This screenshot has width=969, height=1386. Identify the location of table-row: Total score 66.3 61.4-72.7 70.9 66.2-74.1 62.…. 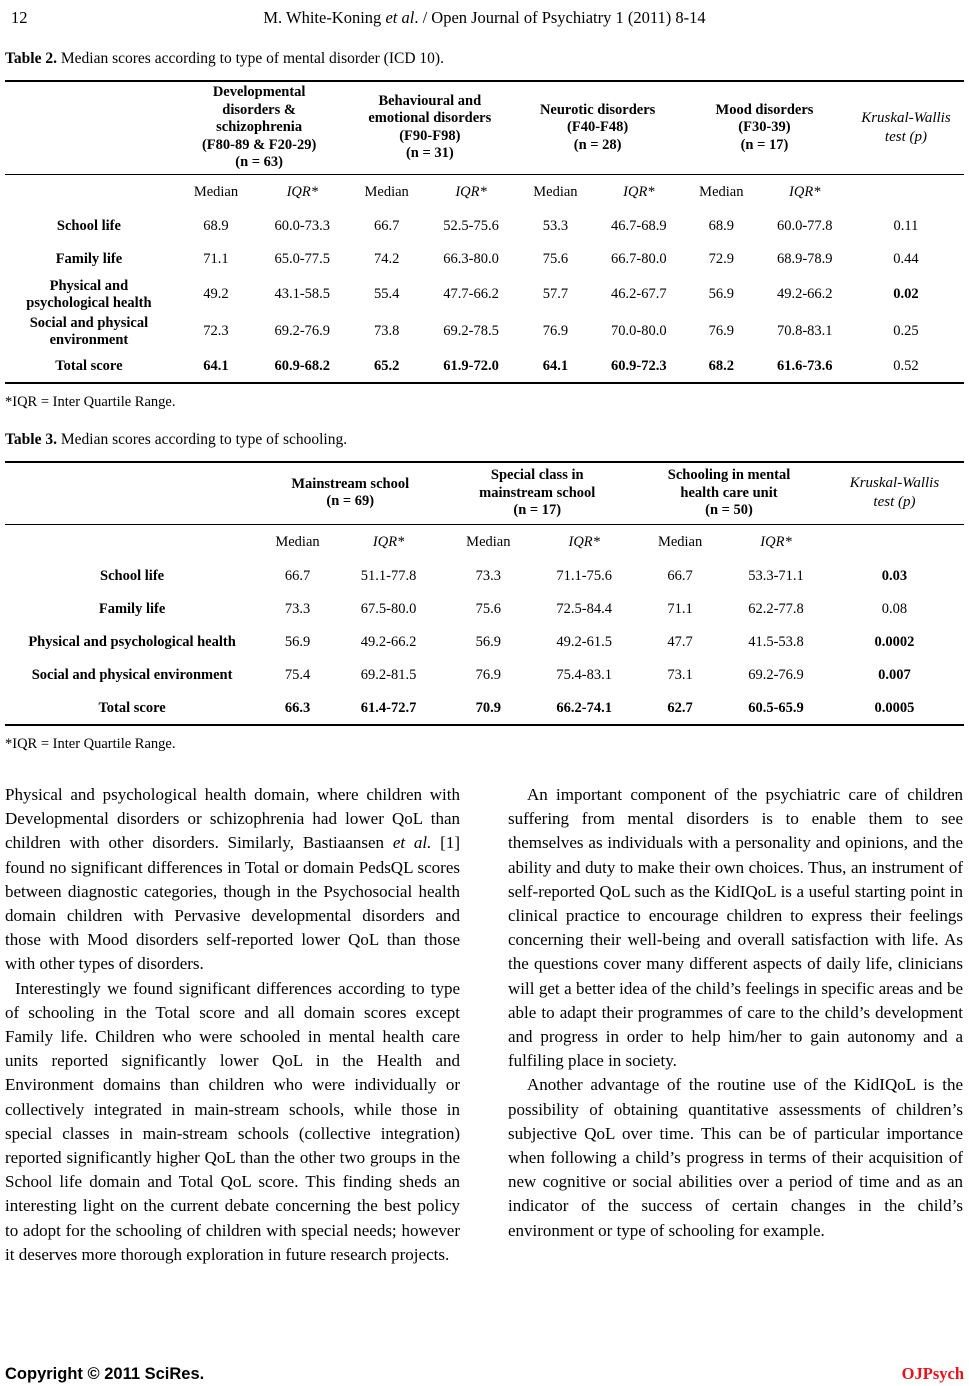
(484, 708).